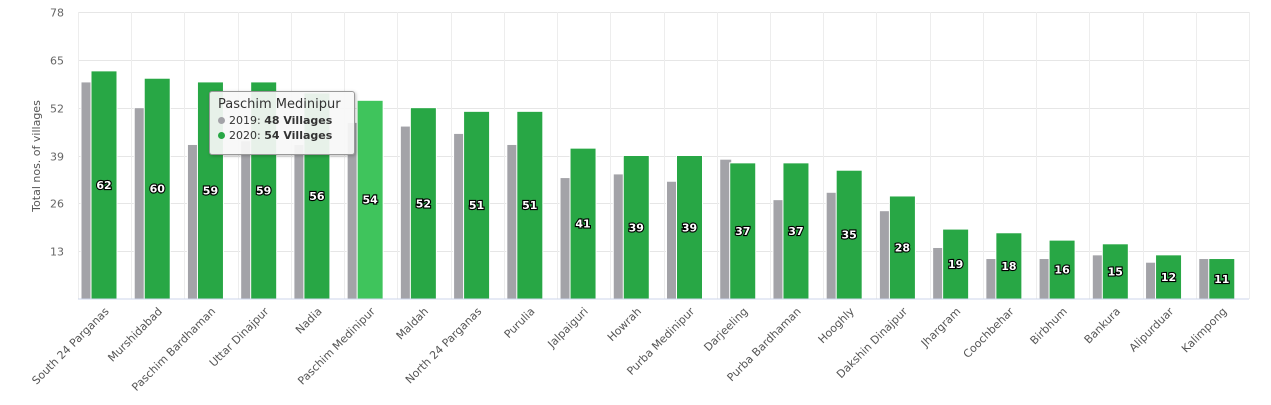  I want to click on data-label-2020: 28, so click(902, 247).